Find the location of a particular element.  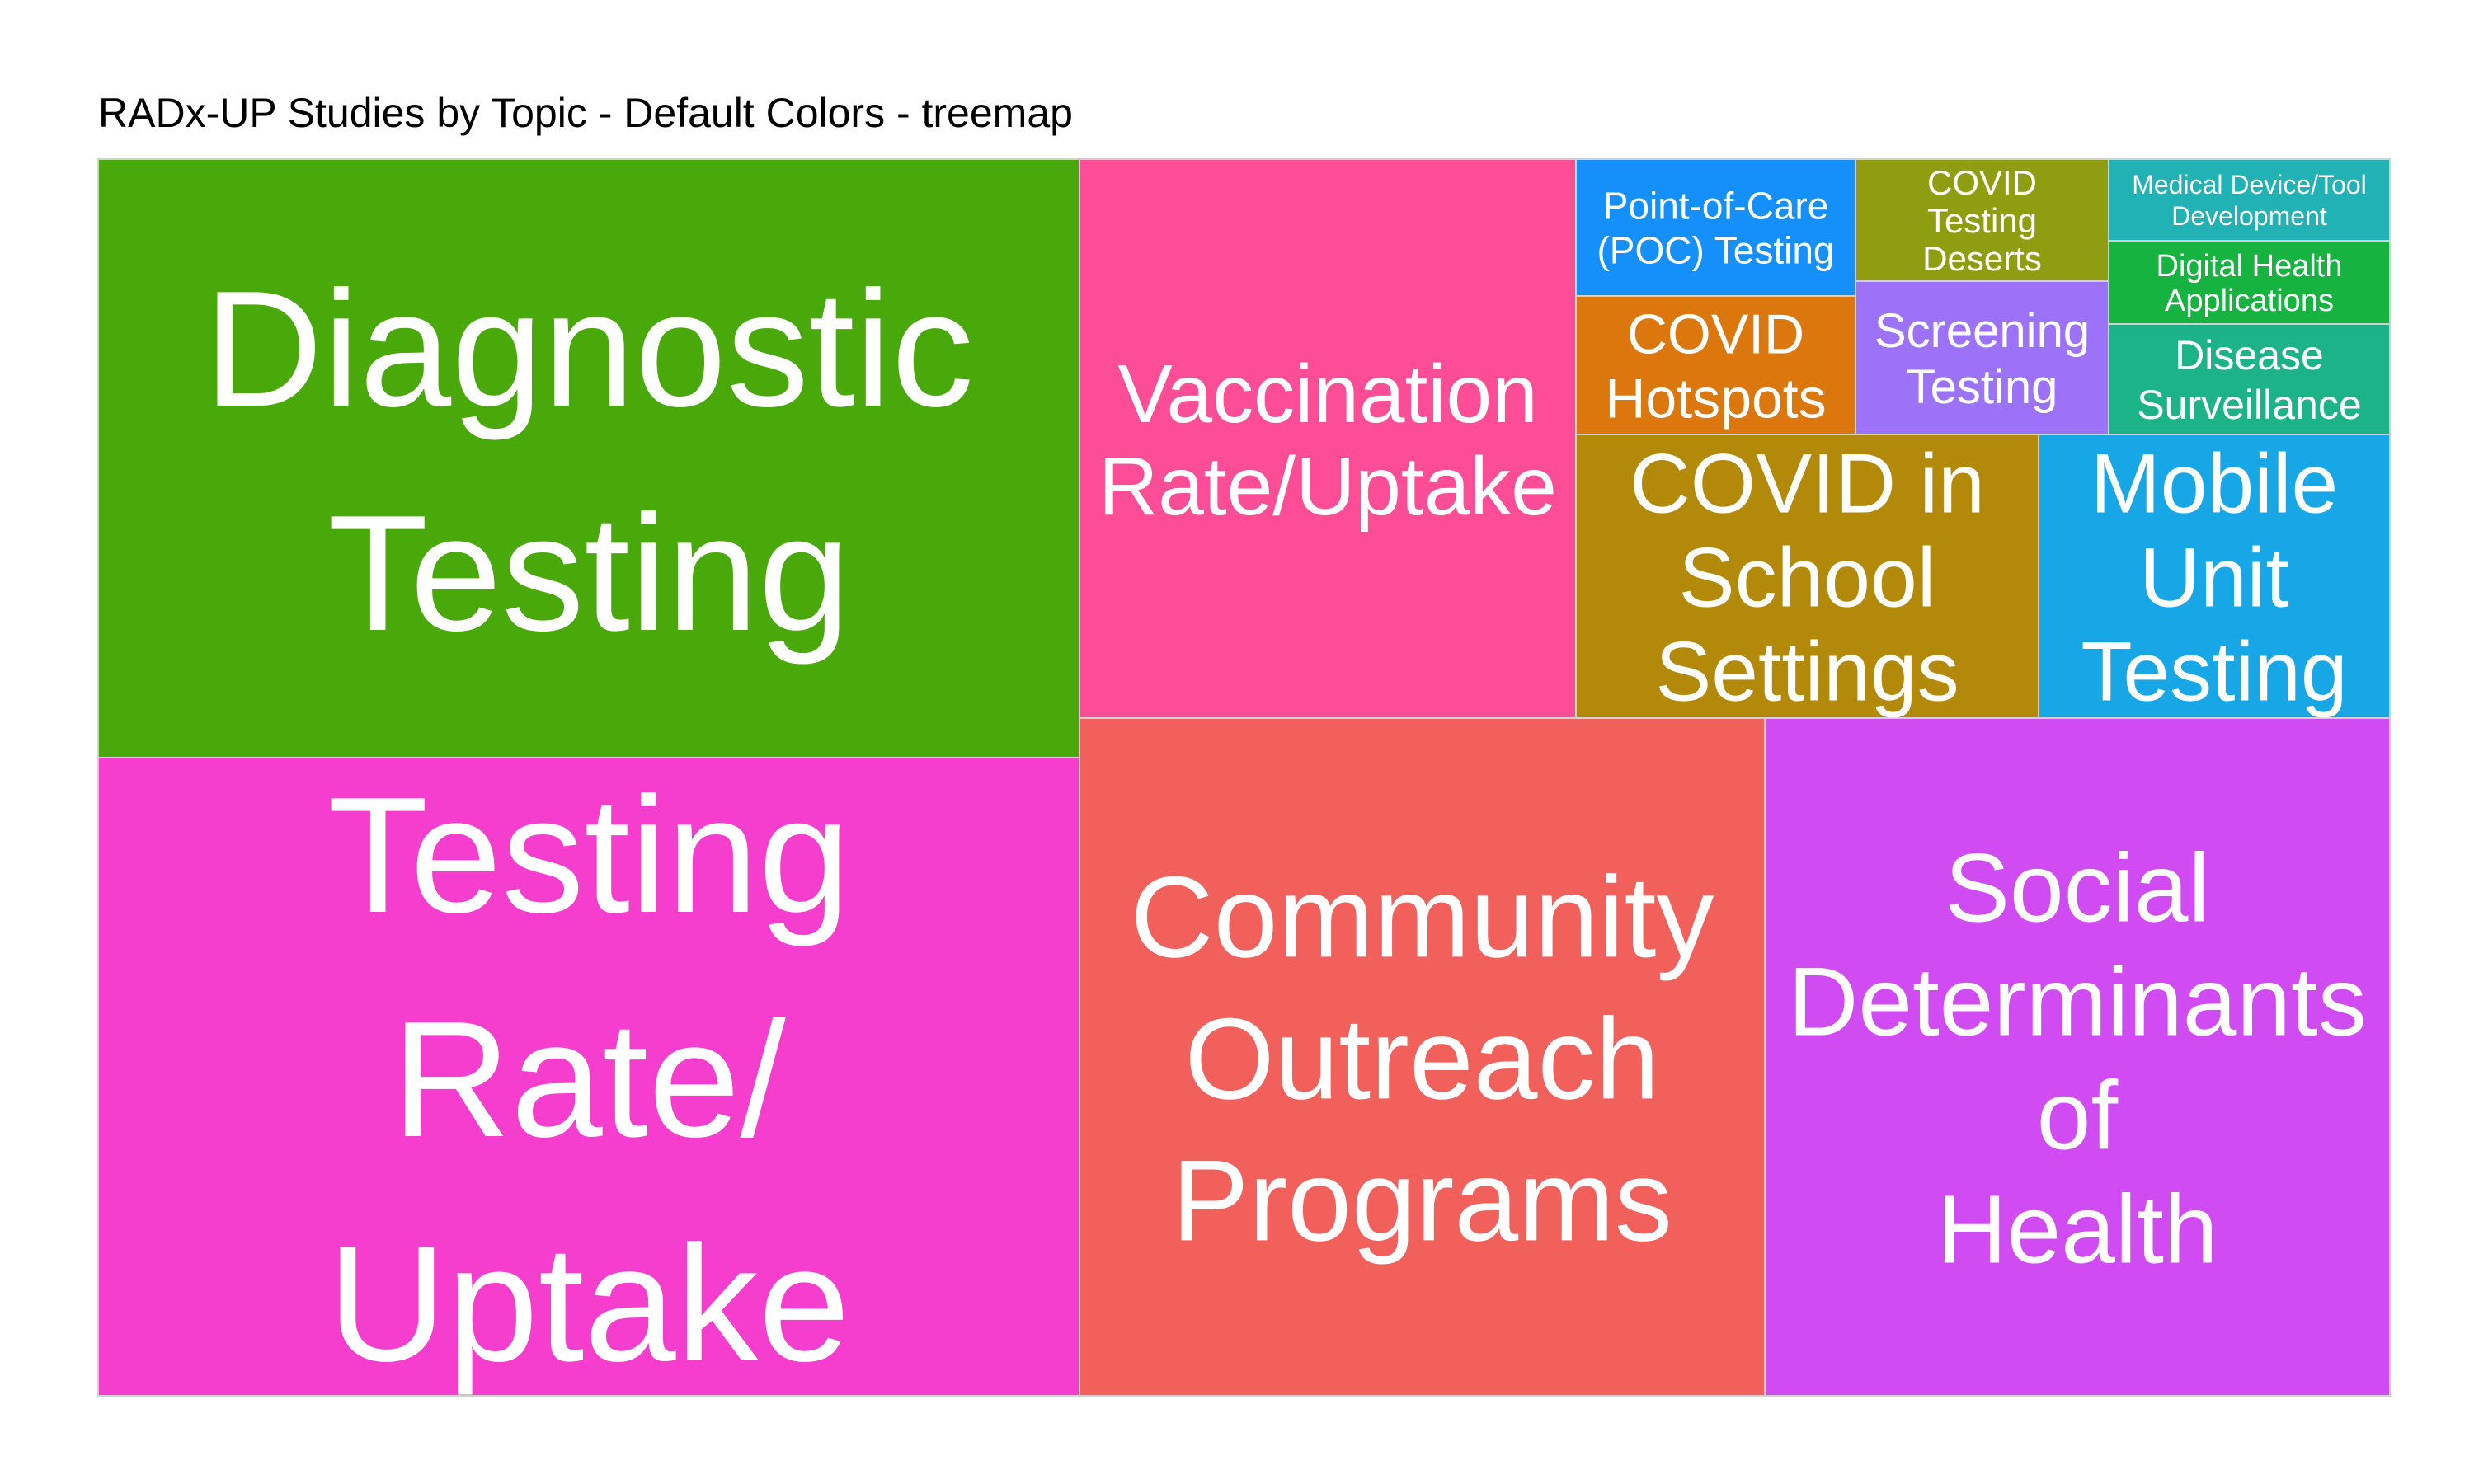

tile-label-line: Programs is located at coordinates (1422, 1200).